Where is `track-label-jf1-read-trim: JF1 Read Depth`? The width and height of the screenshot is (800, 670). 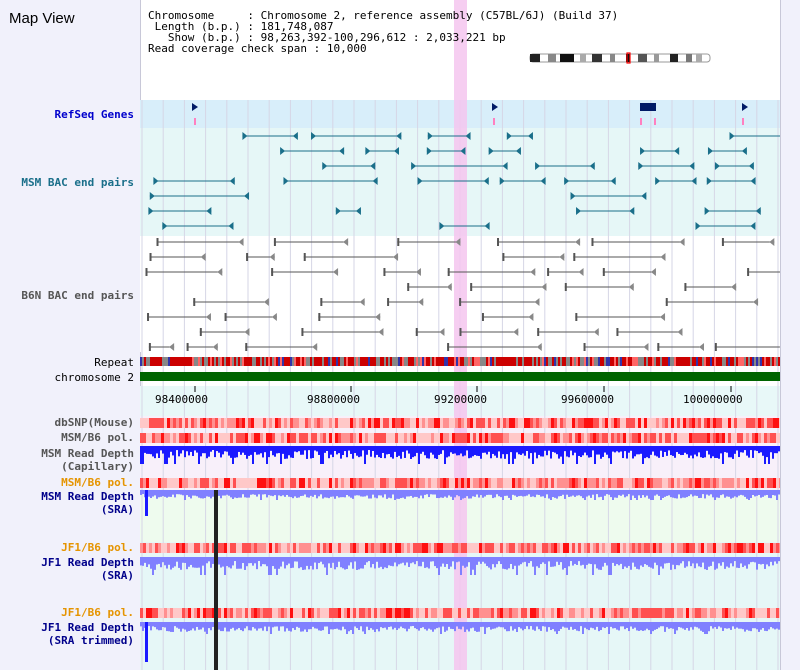
track-label-jf1-read-trim: JF1 Read Depth is located at coordinates (87, 627).